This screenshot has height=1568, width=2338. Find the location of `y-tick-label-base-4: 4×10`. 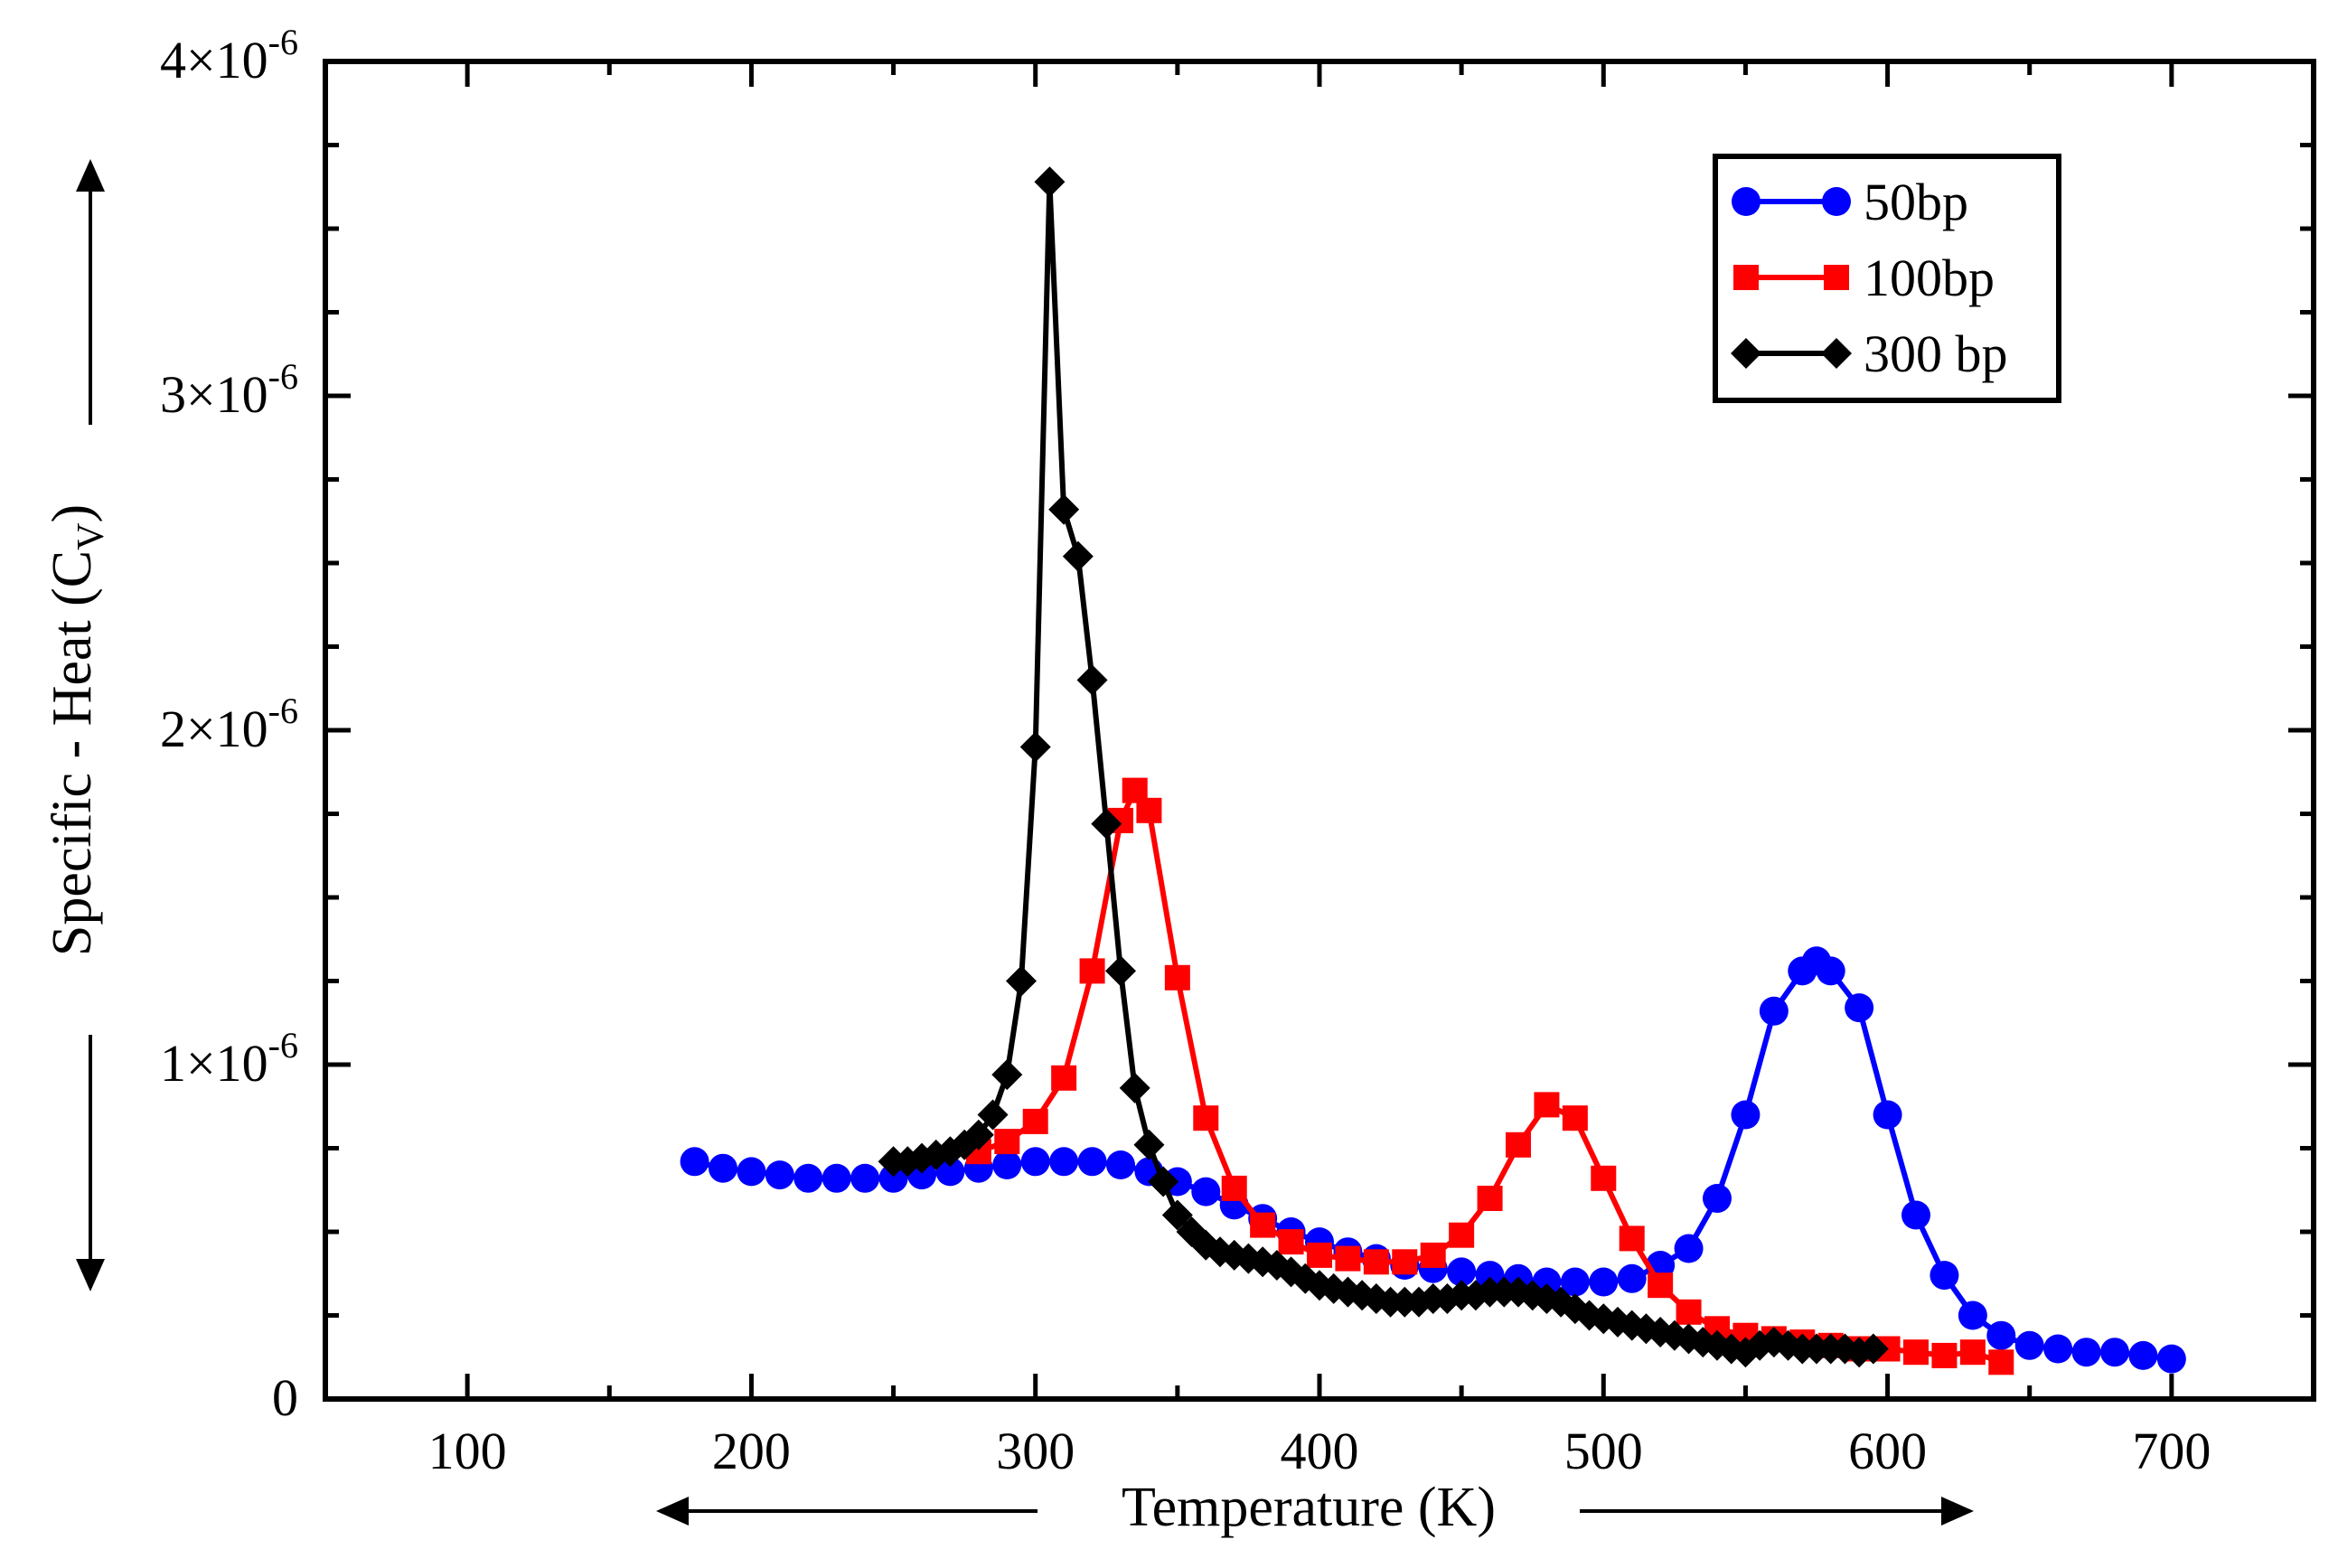

y-tick-label-base-4: 4×10 is located at coordinates (214, 60).